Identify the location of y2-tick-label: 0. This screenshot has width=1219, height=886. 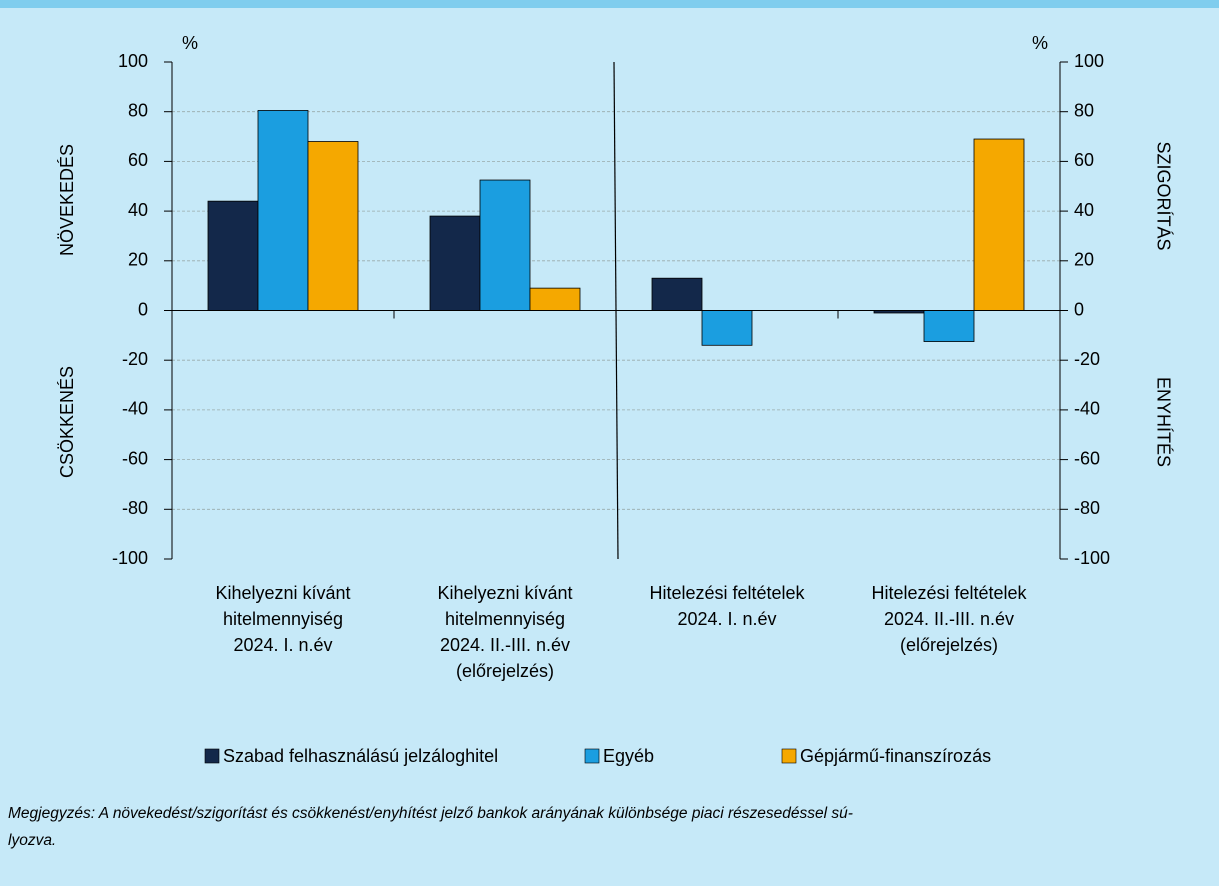
(1079, 309).